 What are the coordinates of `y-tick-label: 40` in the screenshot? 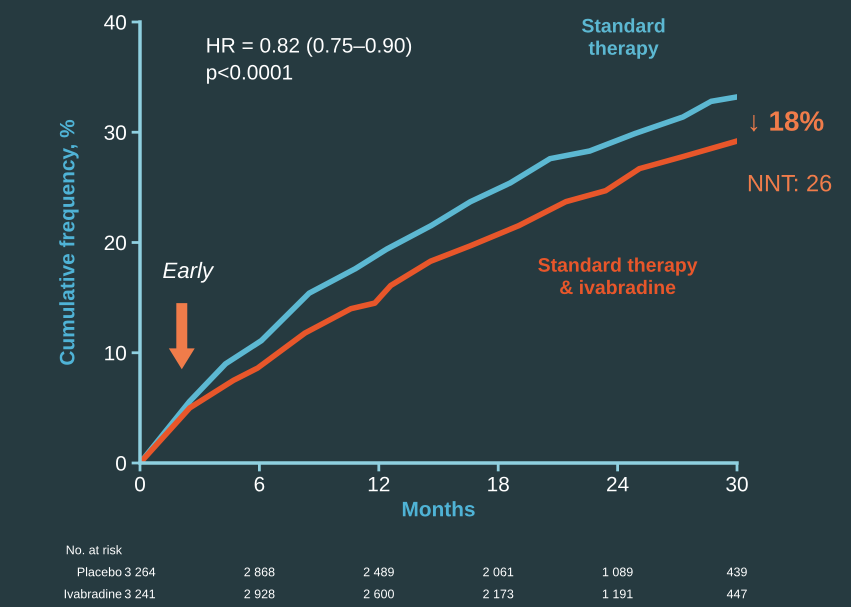 It's located at (115, 22).